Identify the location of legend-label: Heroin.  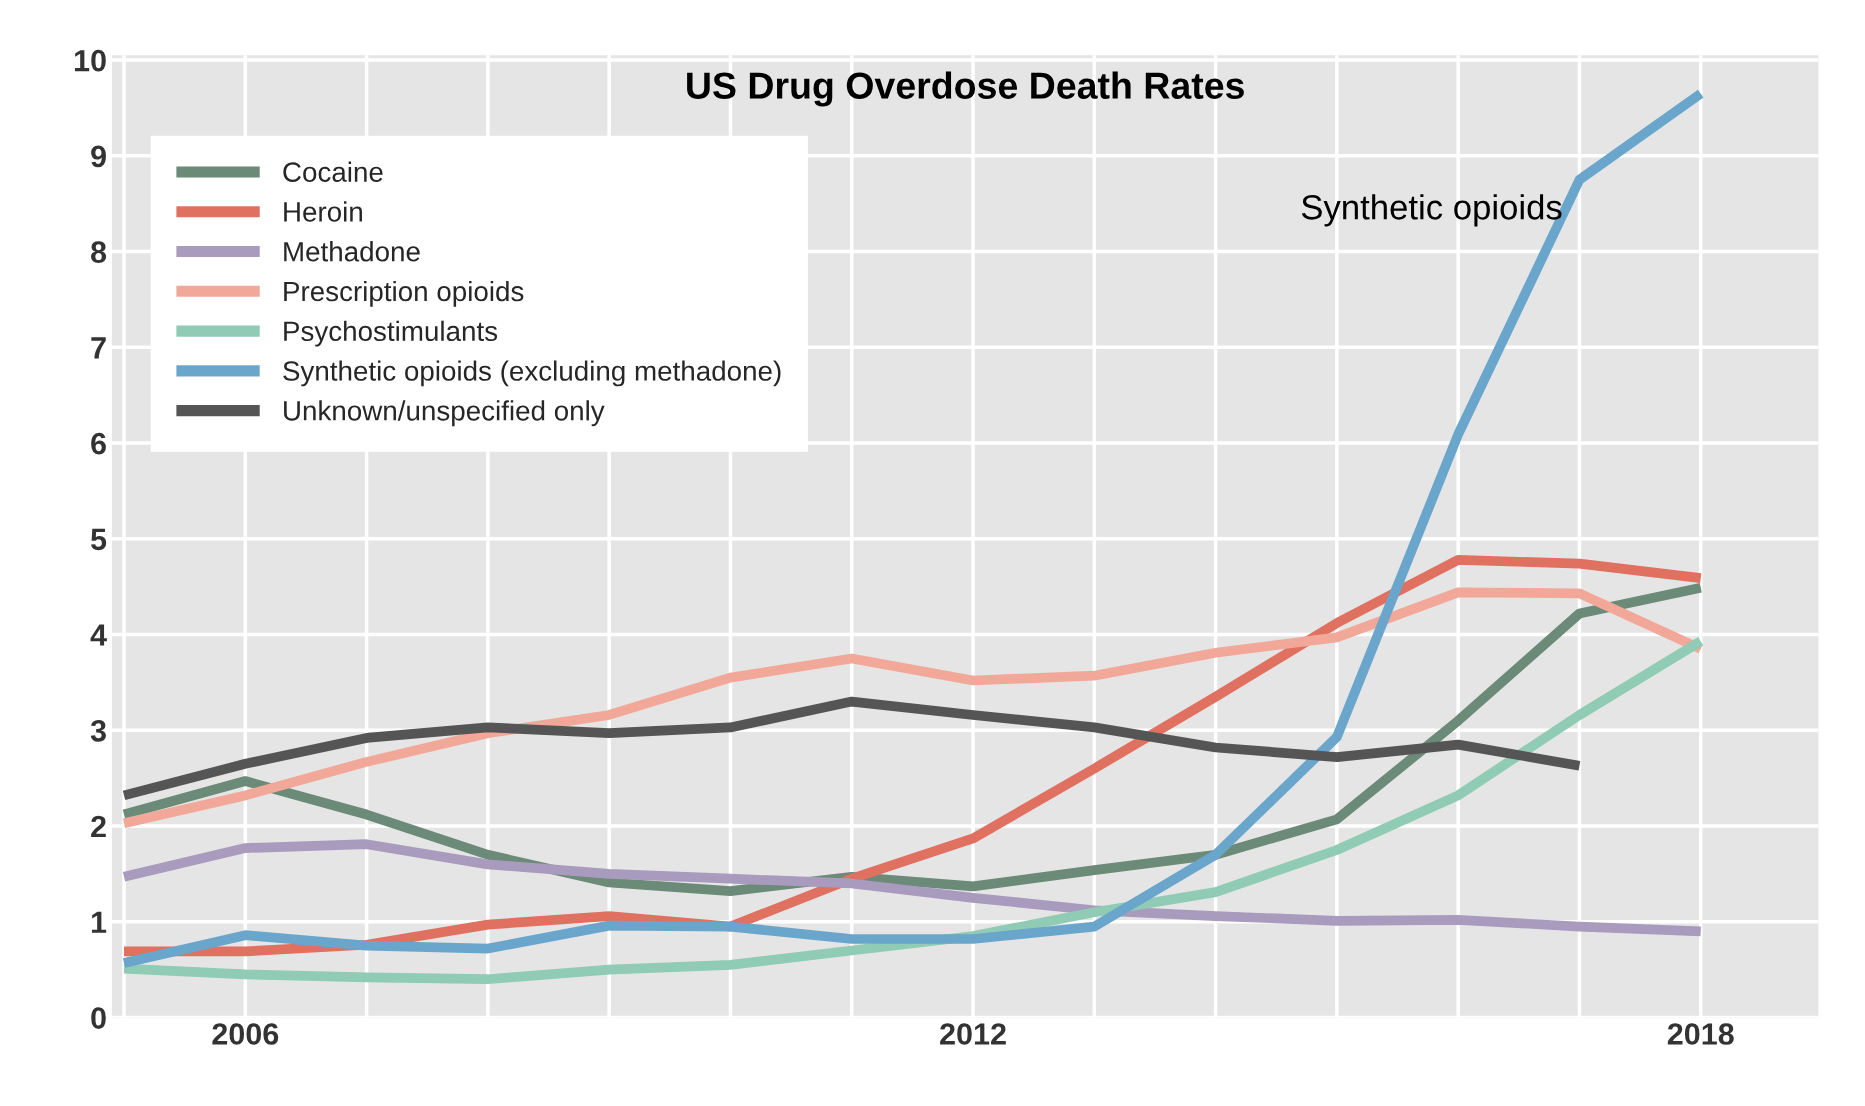
(323, 211).